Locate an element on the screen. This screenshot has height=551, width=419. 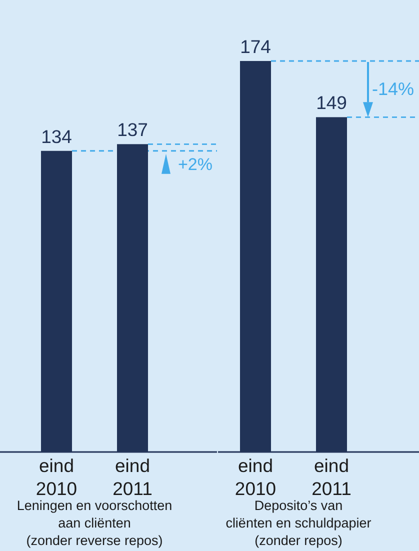
annotation: +2% is located at coordinates (195, 164).